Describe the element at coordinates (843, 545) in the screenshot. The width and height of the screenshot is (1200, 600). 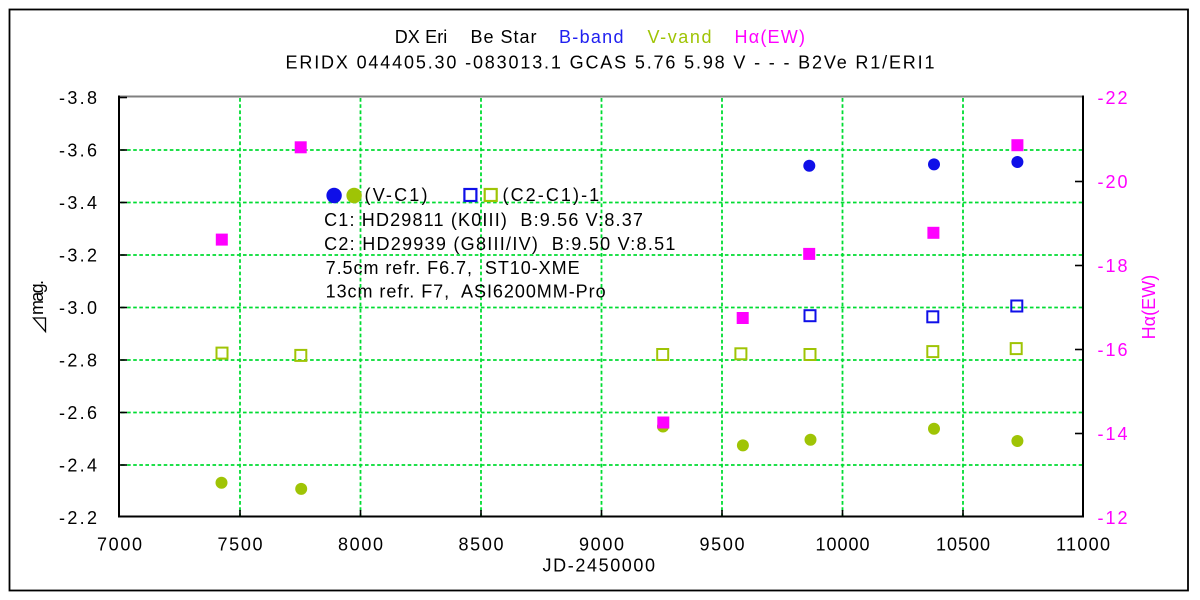
I see `svg-text: 10000` at that location.